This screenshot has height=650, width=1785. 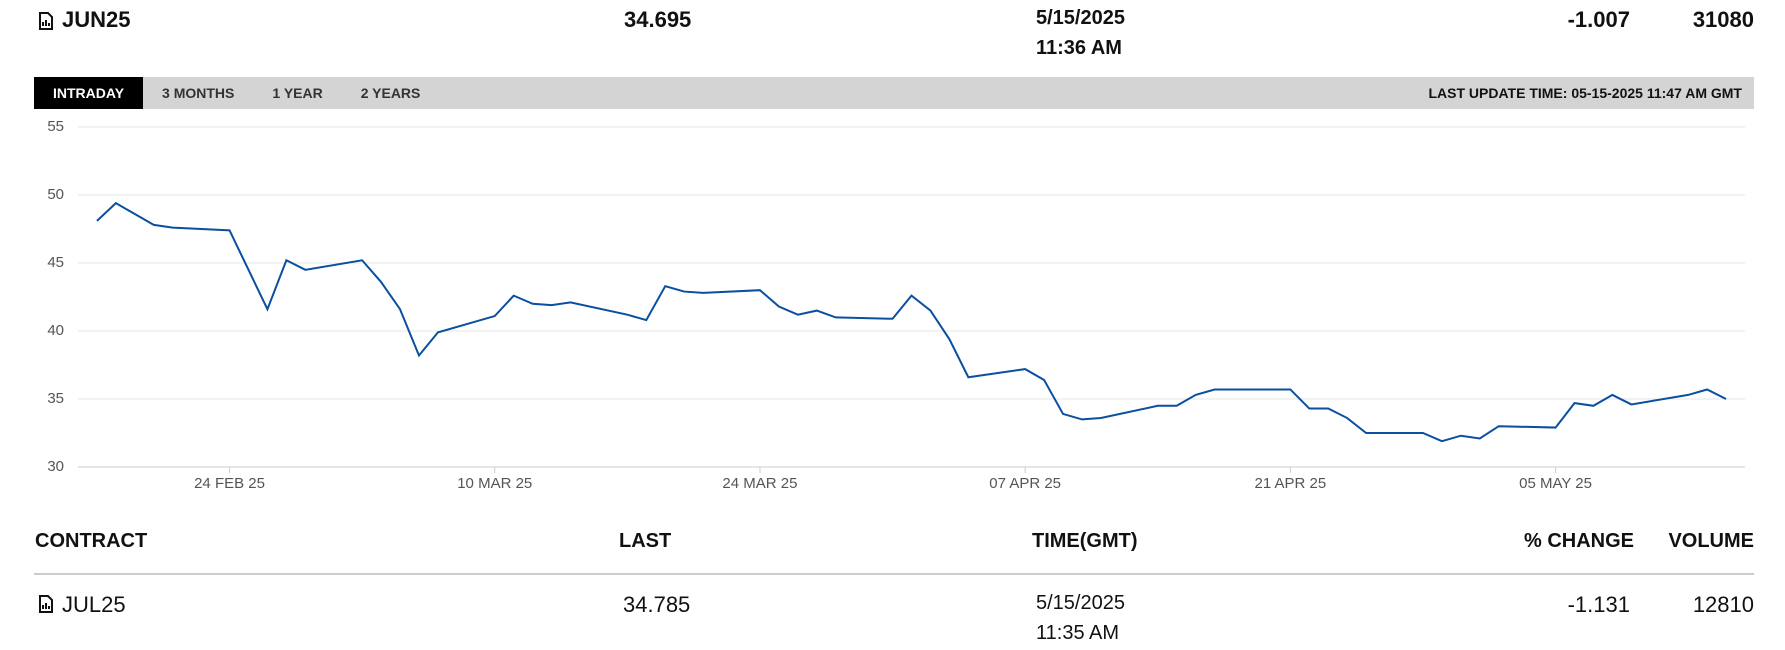 I want to click on contract: JUN25, so click(x=96, y=19).